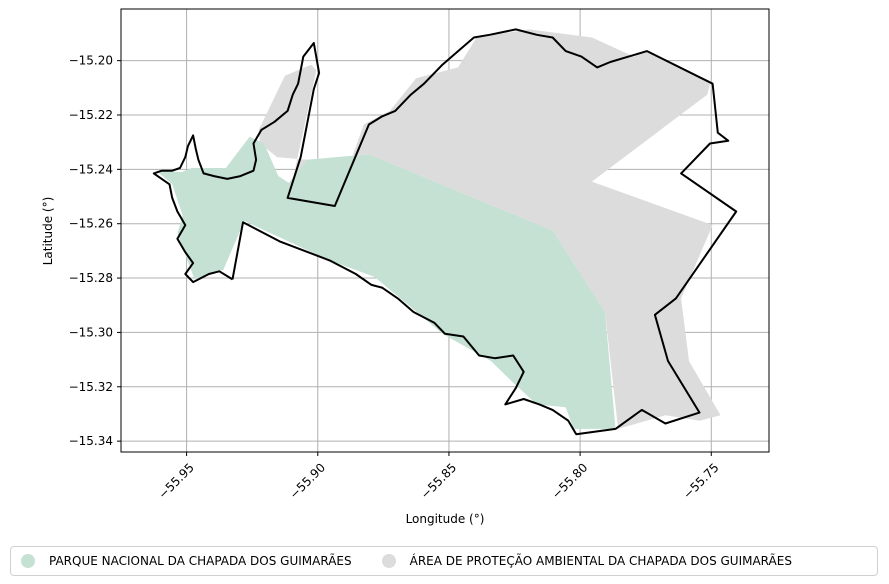  What do you see at coordinates (388, 561) in the screenshot?
I see `legend-marker-apa` at bounding box center [388, 561].